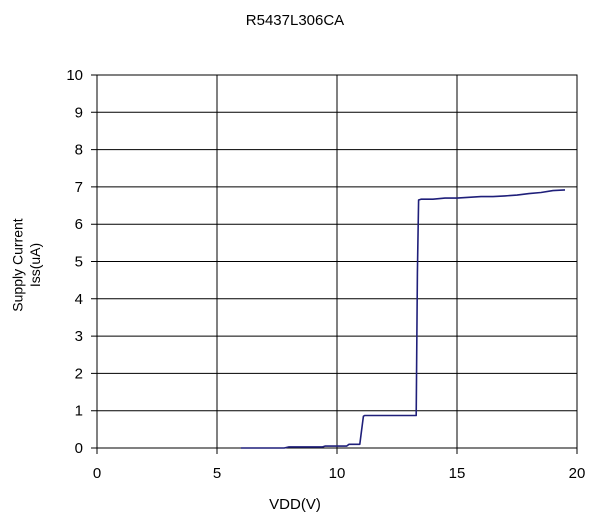 The height and width of the screenshot is (518, 590). Describe the element at coordinates (79, 187) in the screenshot. I see `y-tick-label: 7` at that location.